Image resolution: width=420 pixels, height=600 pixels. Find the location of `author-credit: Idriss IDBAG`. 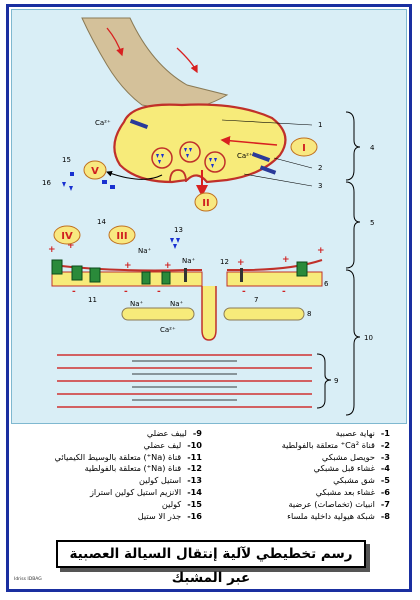

author-credit: Idriss IDBAG is located at coordinates (28, 579).